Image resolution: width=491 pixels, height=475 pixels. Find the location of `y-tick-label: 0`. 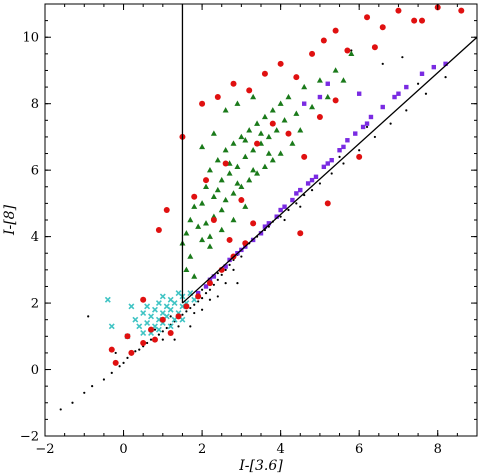

y-tick-label: 0 is located at coordinates (35, 370).